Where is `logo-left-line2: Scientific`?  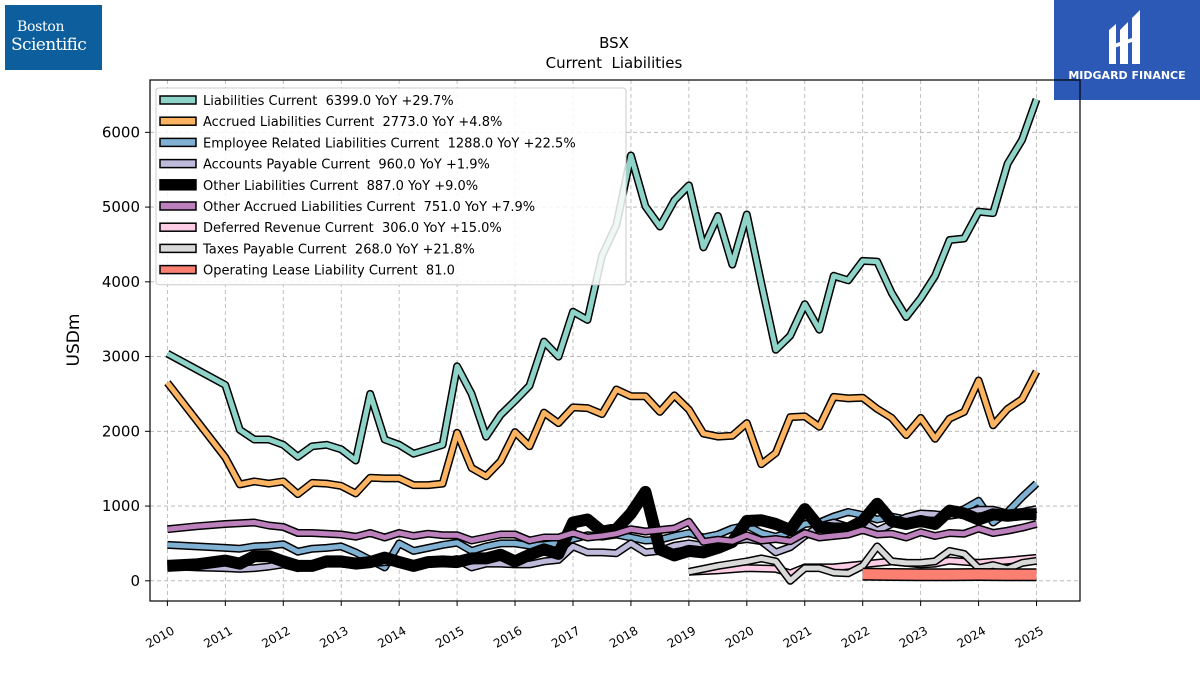 logo-left-line2: Scientific is located at coordinates (49, 45).